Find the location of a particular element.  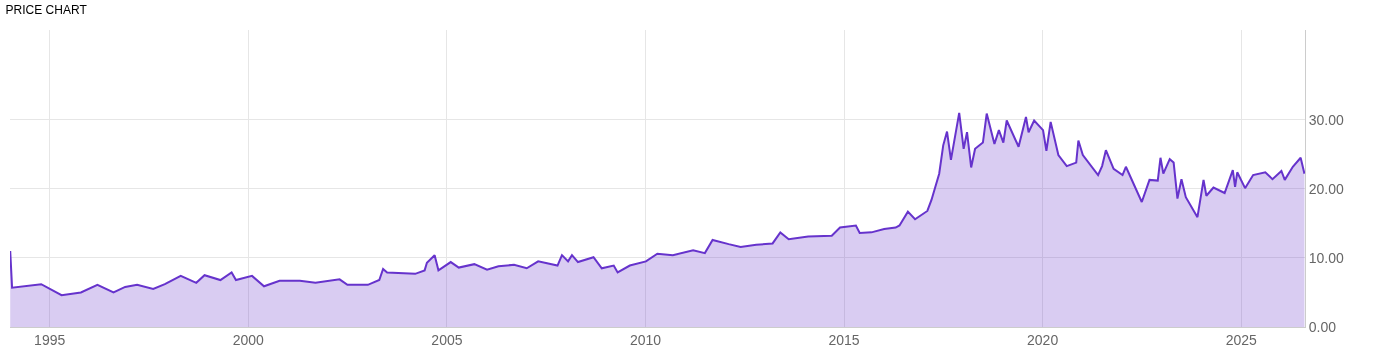

x-tick-label: 2025 is located at coordinates (1241, 339).